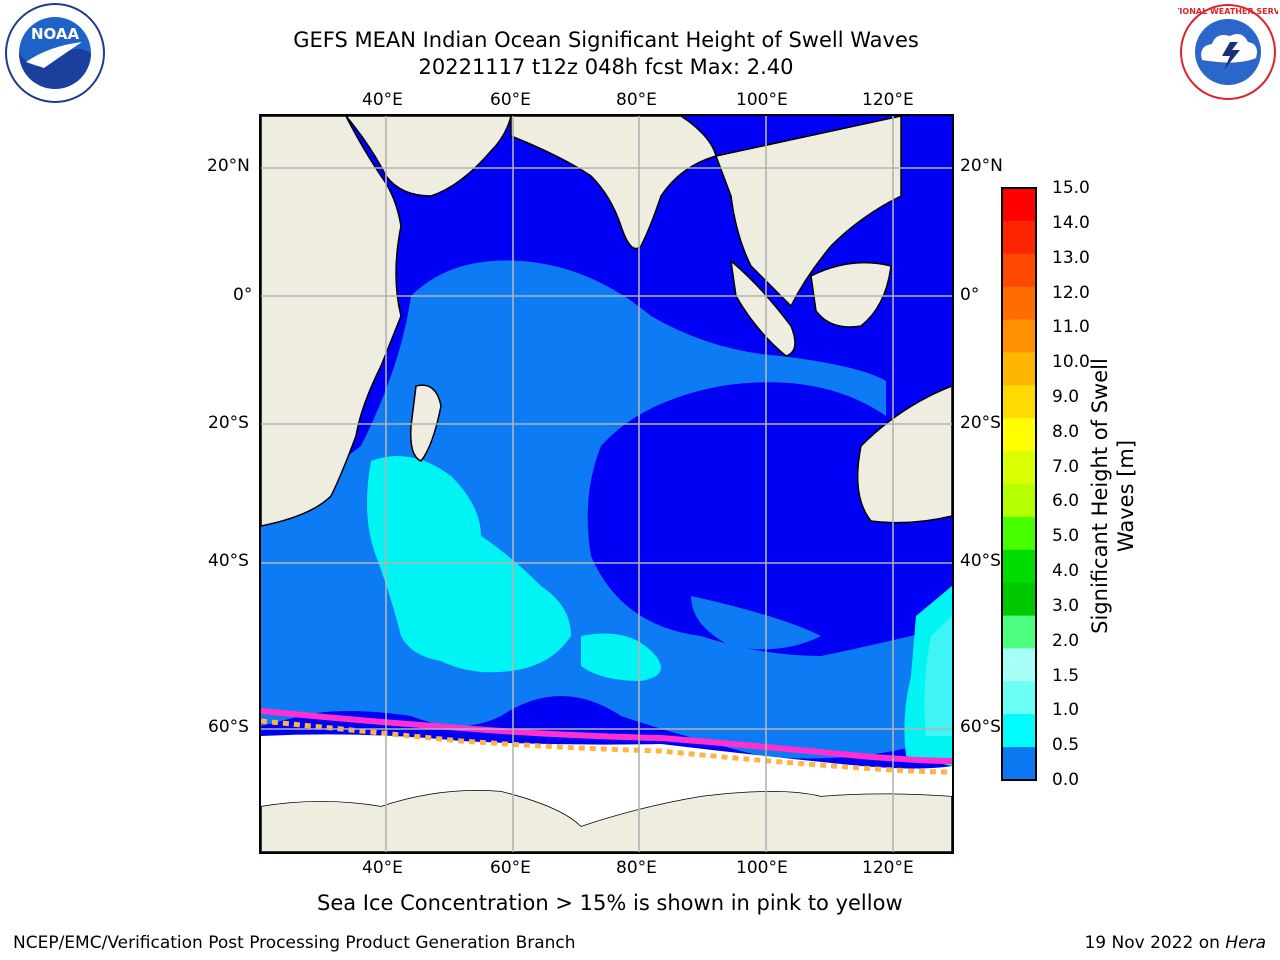 This screenshot has height=960, width=1280. I want to click on colorbar, so click(1019, 484).